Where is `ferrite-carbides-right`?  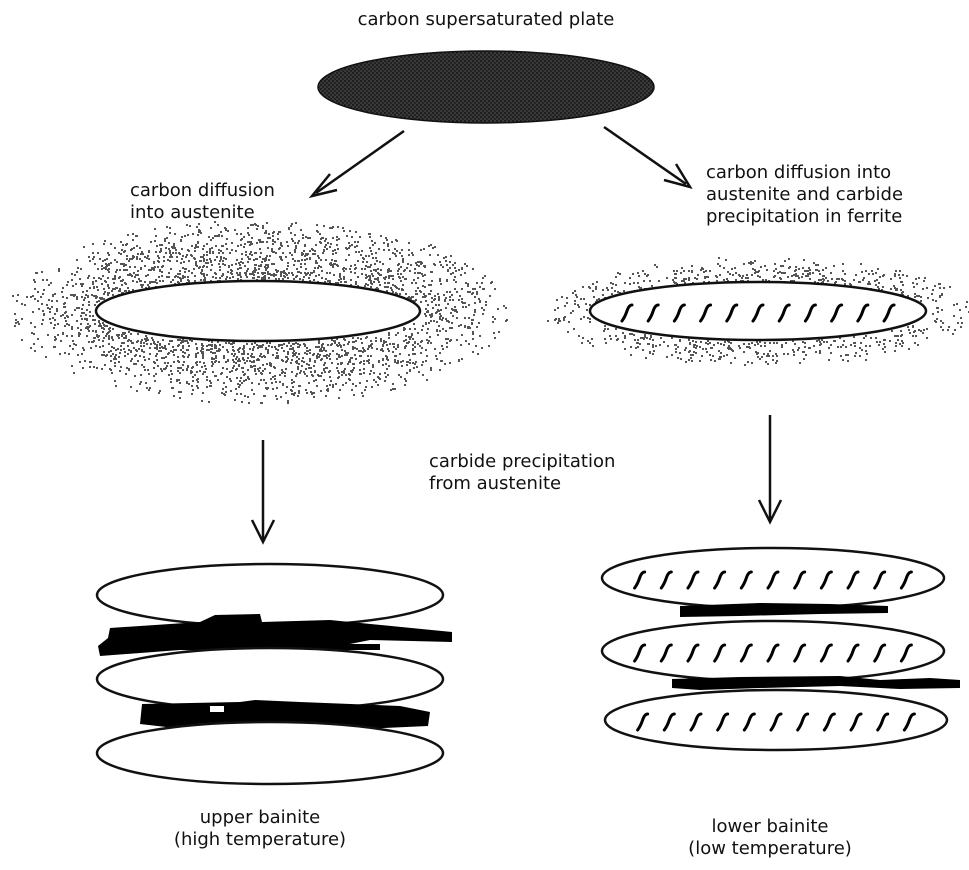
ferrite-carbides-right is located at coordinates (758, 313).